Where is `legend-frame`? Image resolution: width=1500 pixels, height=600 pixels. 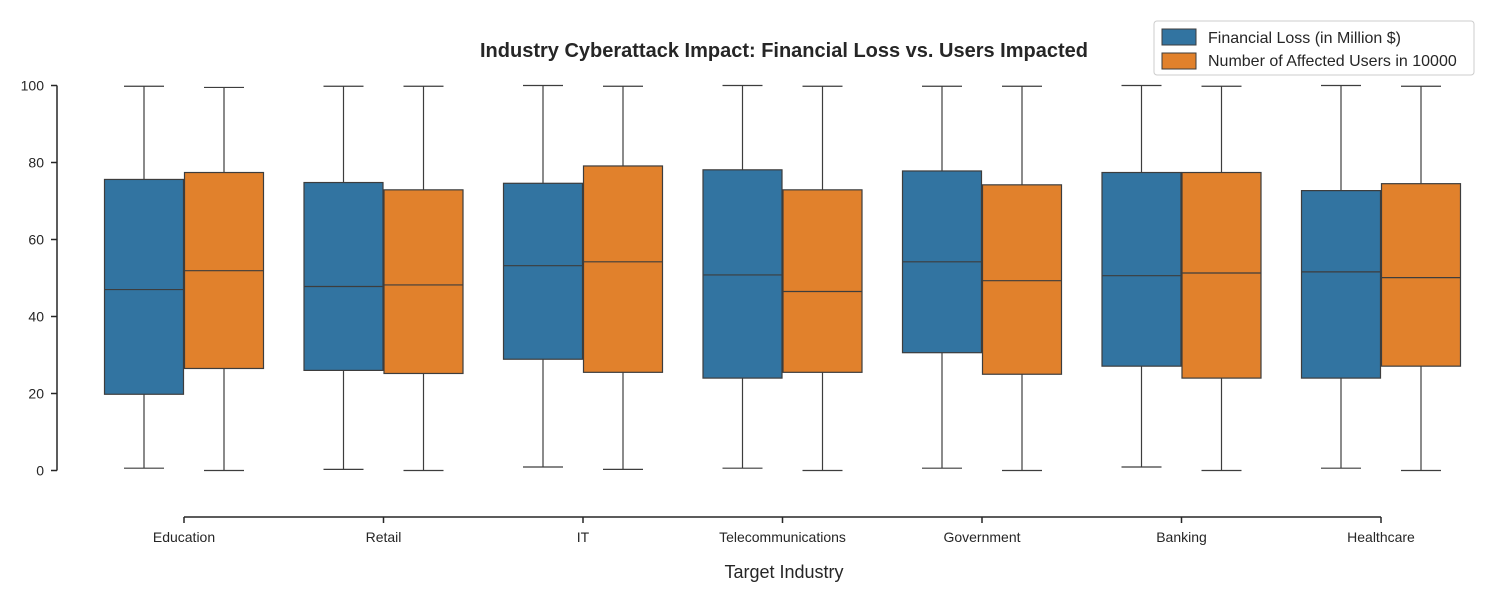
legend-frame is located at coordinates (1314, 48).